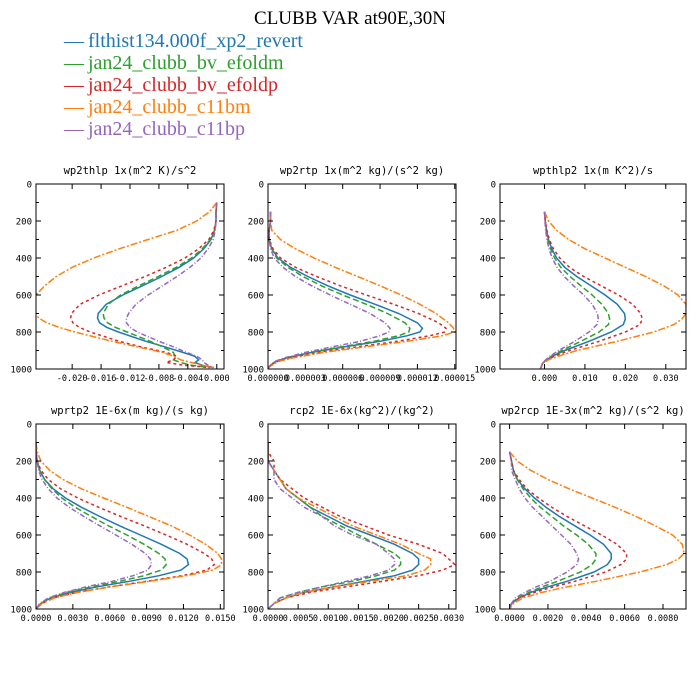 The height and width of the screenshot is (700, 700). Describe the element at coordinates (350, 18) in the screenshot. I see `figure-title: CLUBB VAR at90E,30N` at that location.